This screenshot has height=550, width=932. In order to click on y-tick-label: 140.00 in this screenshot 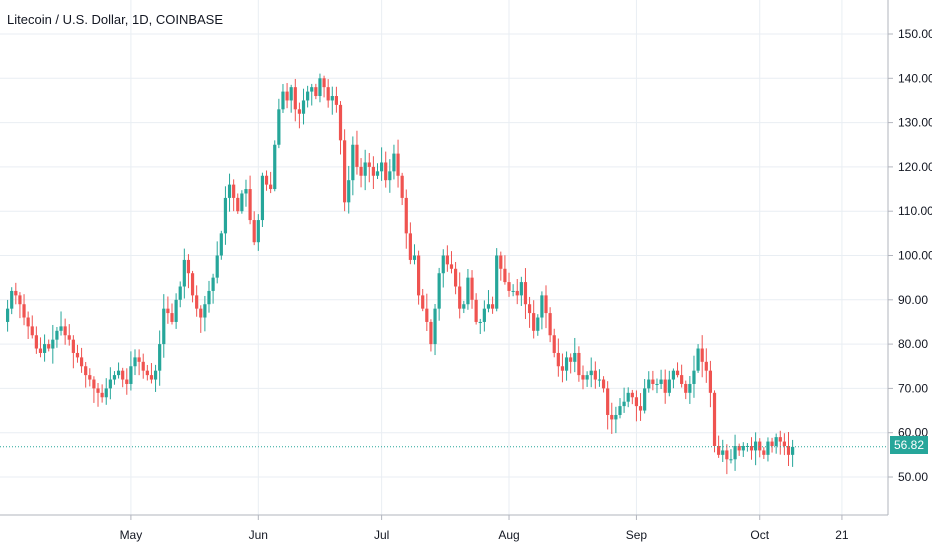, I will do `click(915, 78)`.